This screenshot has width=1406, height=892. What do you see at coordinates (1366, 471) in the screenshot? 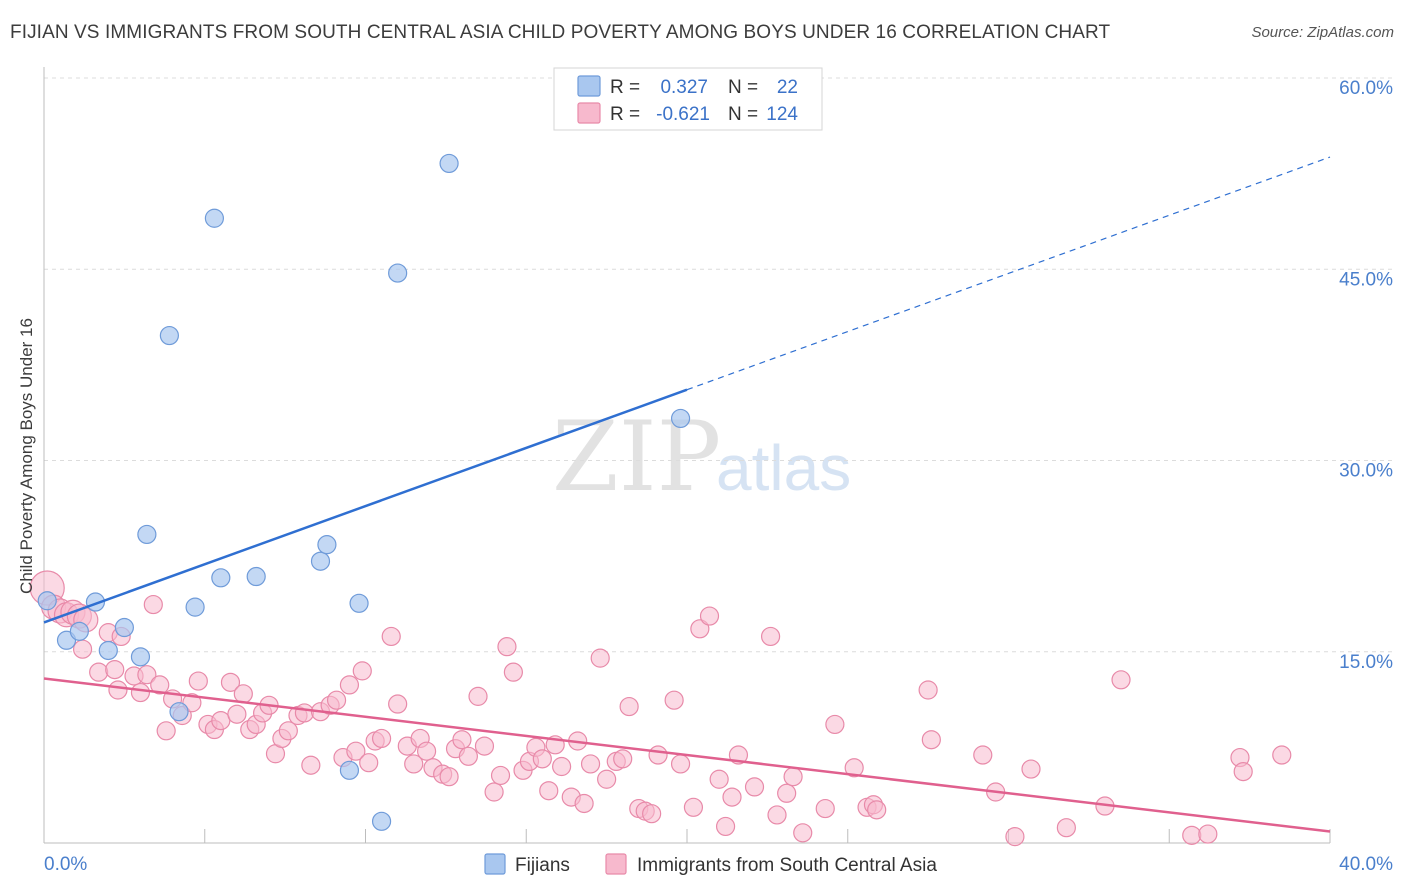
I see `y-tick-label: 30.0%` at bounding box center [1366, 471].